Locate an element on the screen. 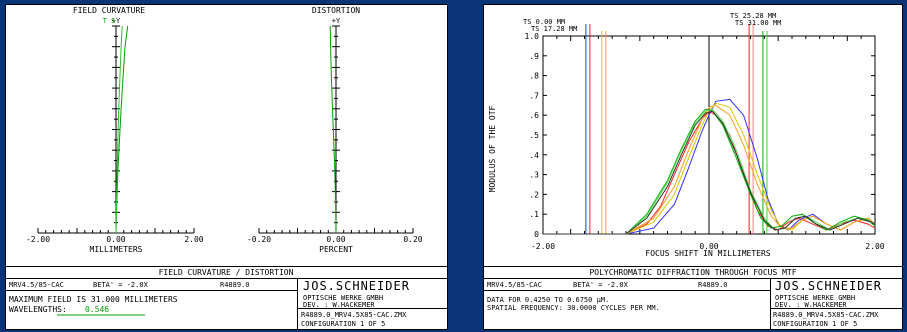  right-file-line: R4889.0_MRV4.5X85-CAC.ZMX is located at coordinates (826, 315).